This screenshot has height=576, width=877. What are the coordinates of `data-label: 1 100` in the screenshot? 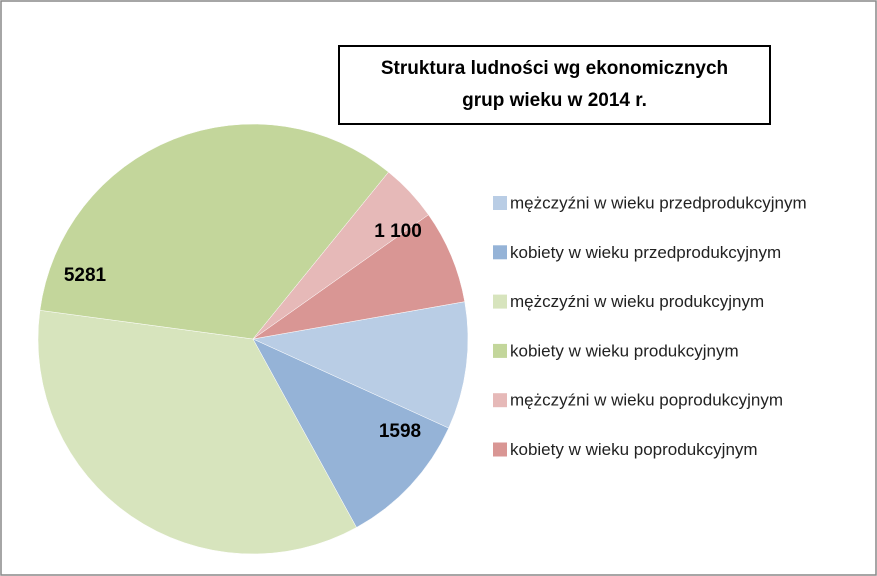 It's located at (398, 231).